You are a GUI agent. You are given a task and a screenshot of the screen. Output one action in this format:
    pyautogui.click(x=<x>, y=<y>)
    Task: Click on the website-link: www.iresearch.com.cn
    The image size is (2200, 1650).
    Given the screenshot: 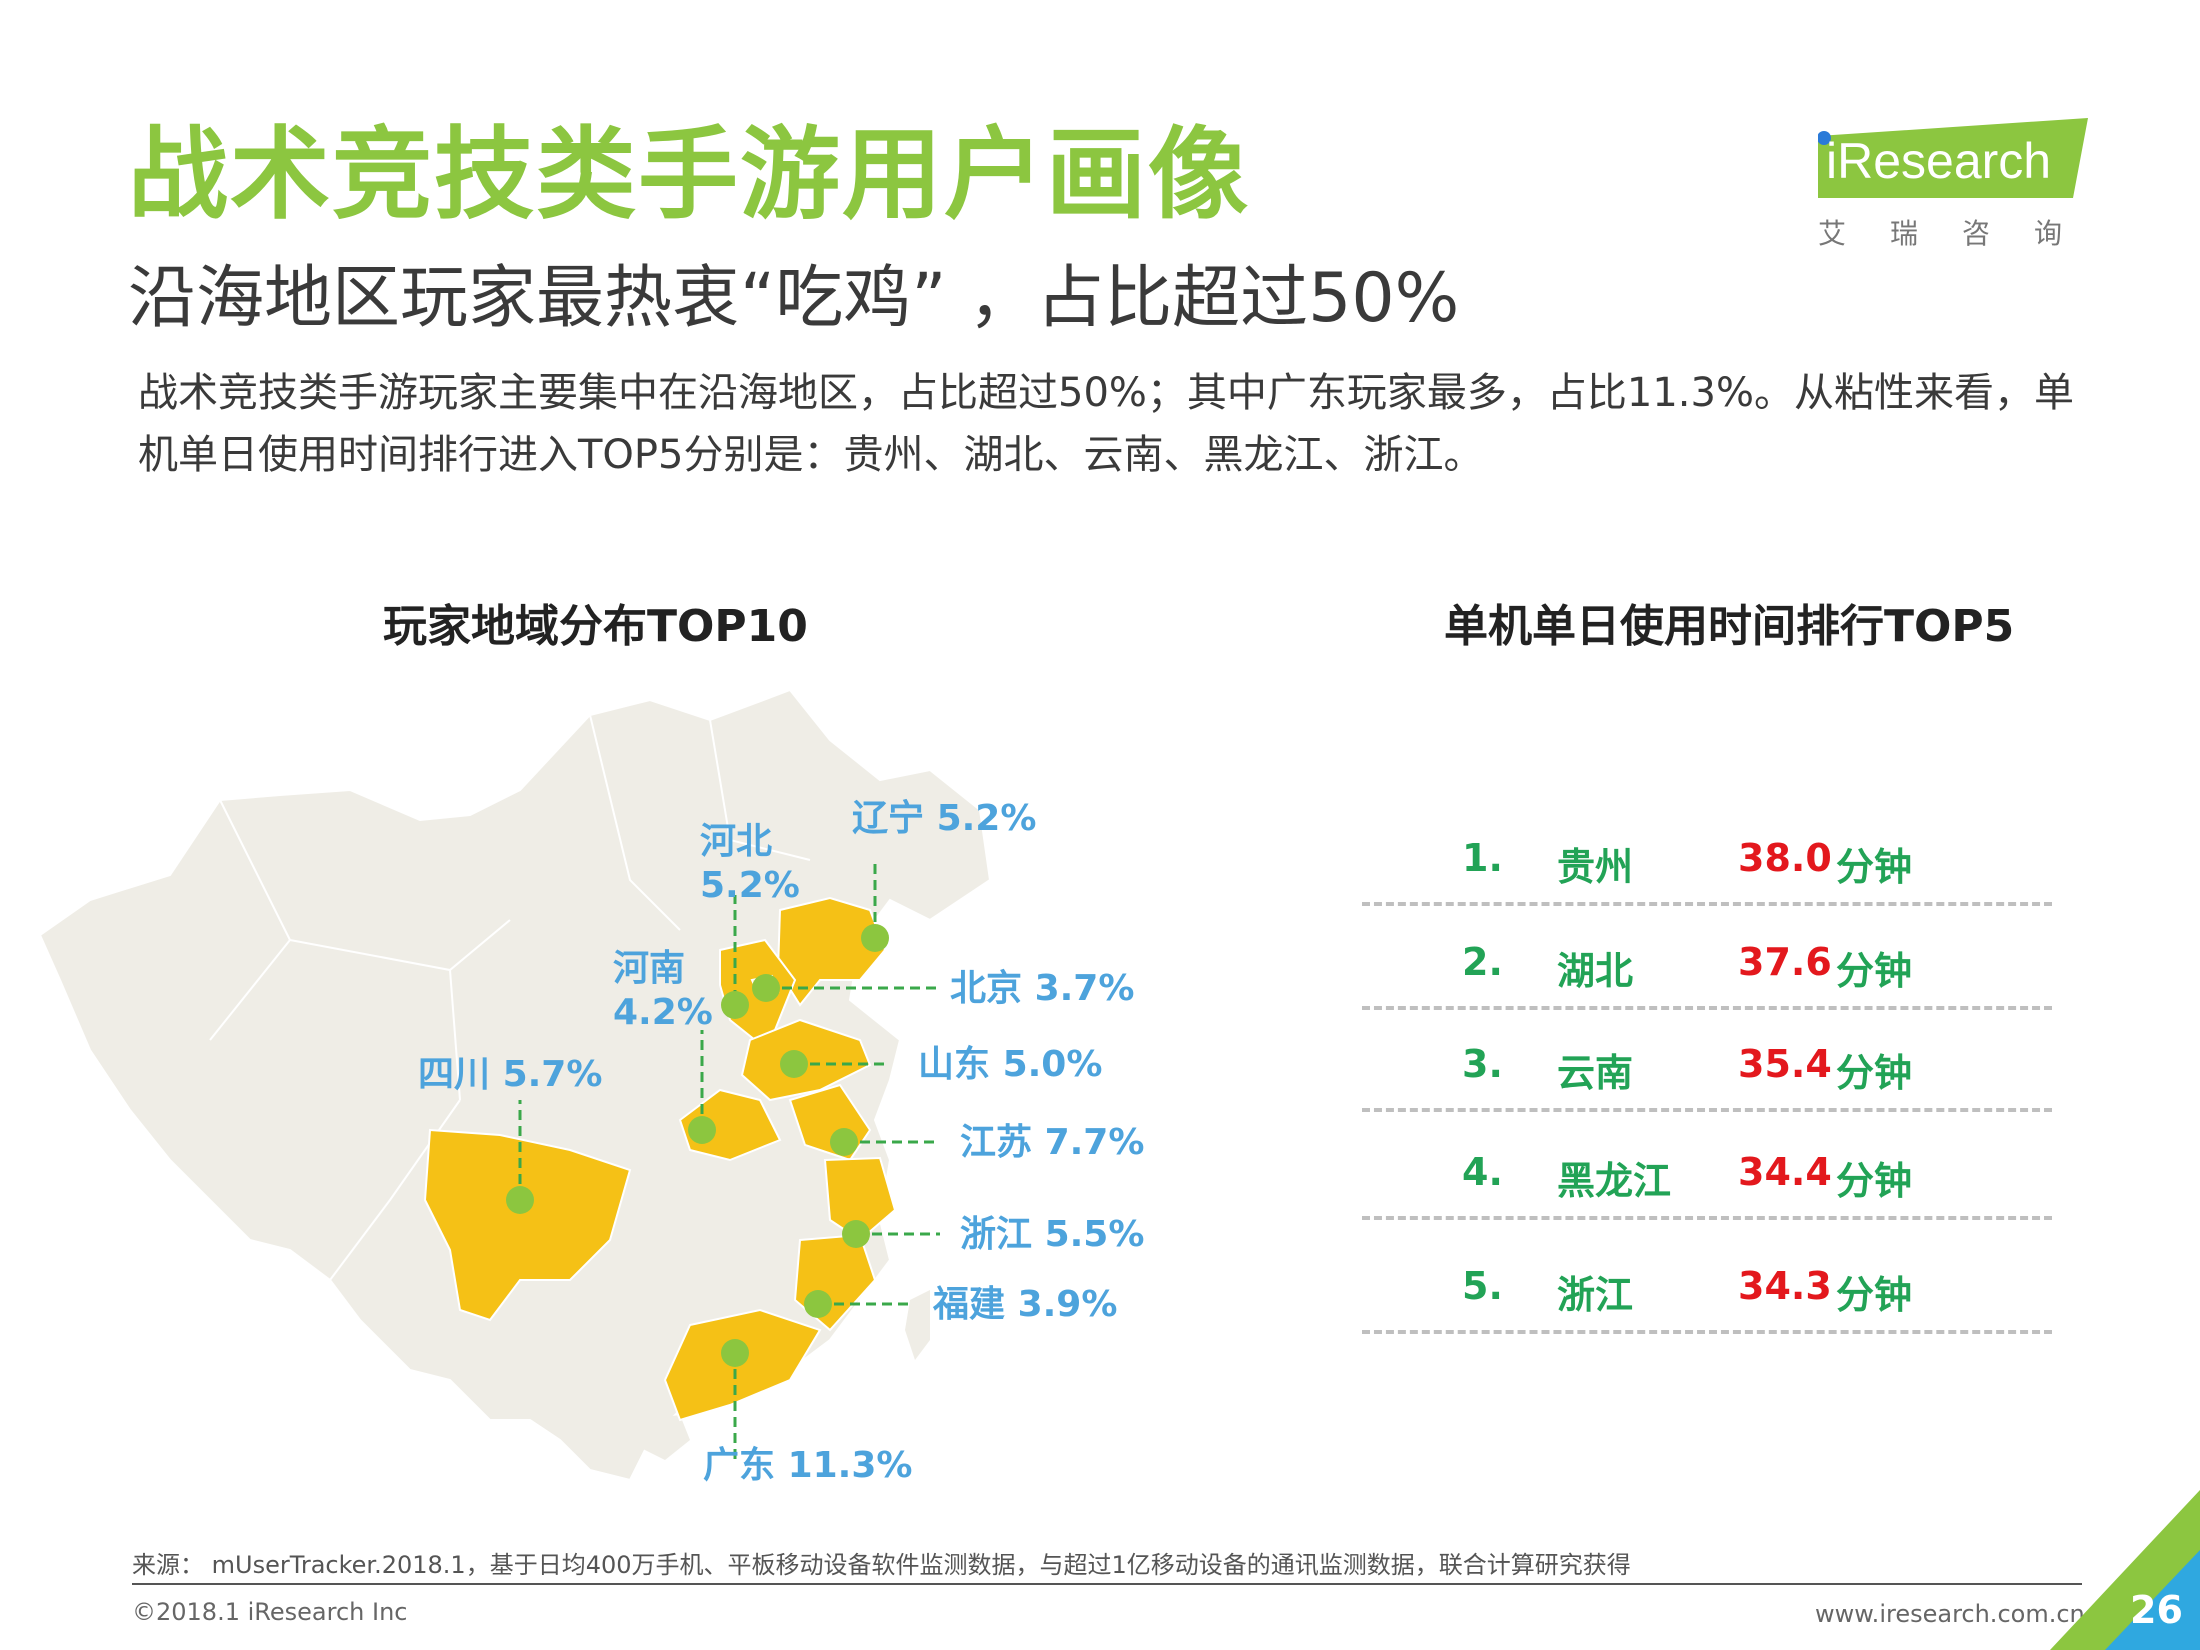 What is the action you would take?
    pyautogui.click(x=1950, y=1614)
    